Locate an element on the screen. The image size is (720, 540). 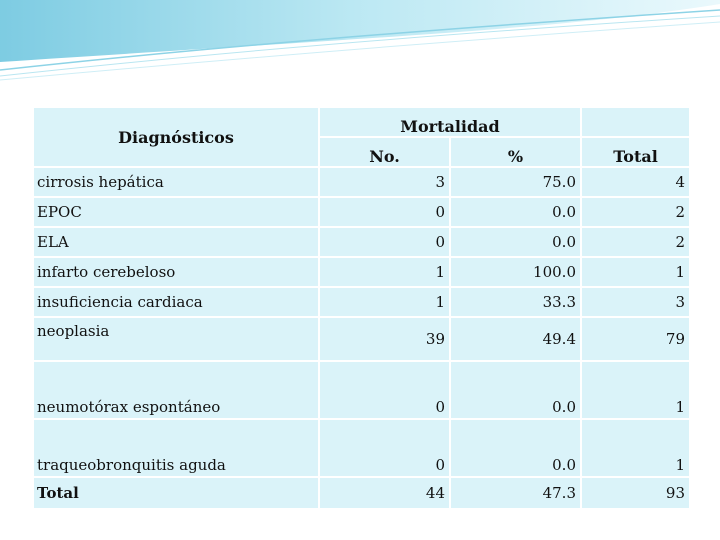
table-row: ELA 0 0.0 2 is located at coordinates (361, 242).